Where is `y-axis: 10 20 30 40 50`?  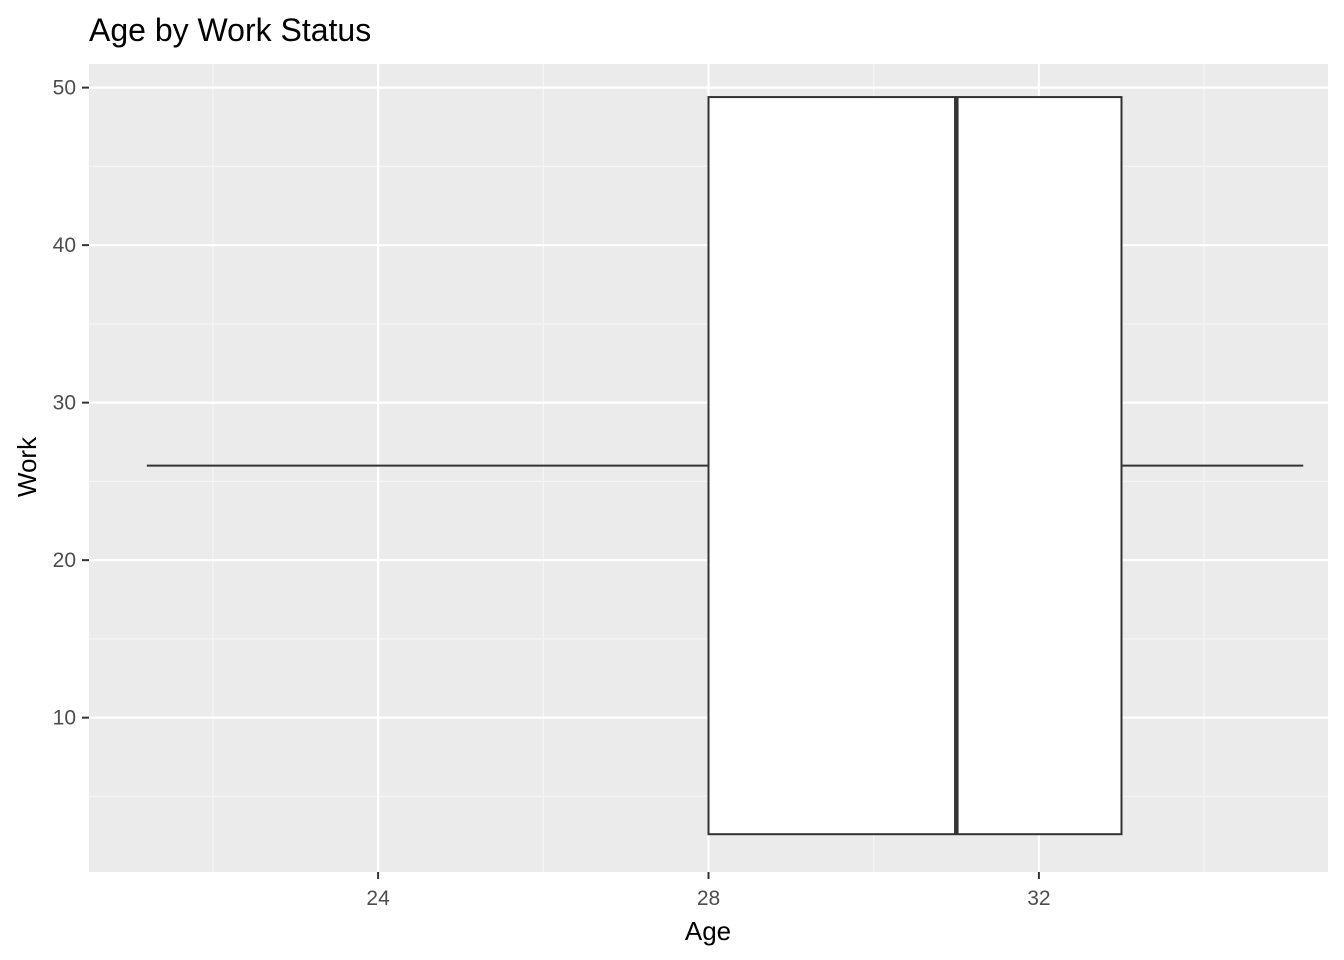
y-axis: 10 20 30 40 50 is located at coordinates (71, 403).